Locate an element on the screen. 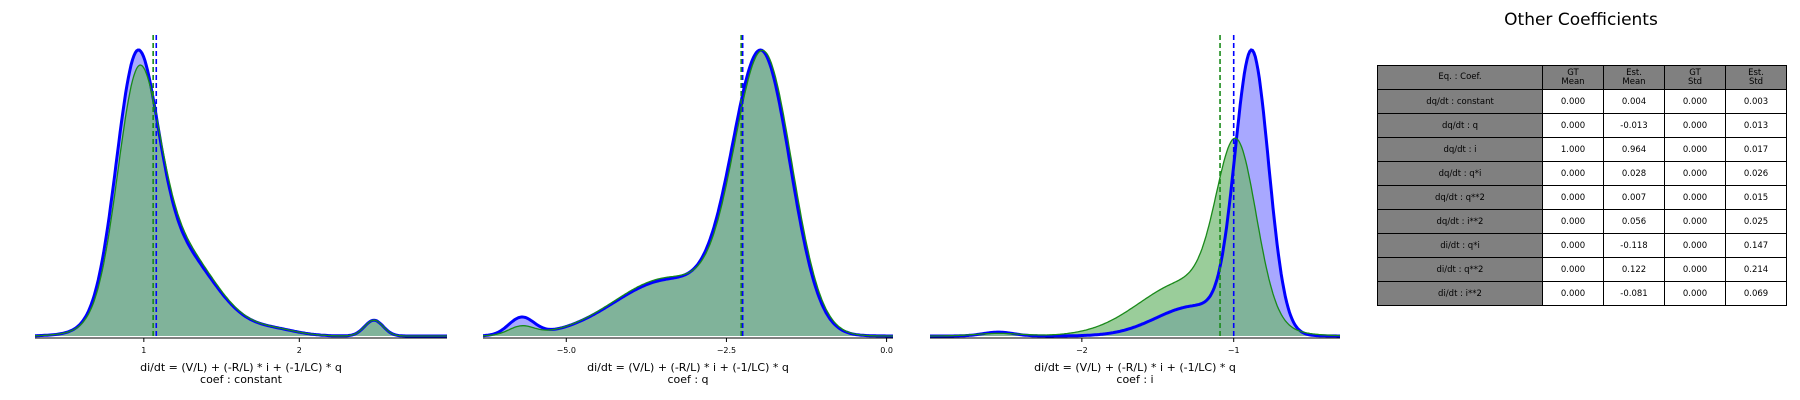 Image resolution: width=1800 pixels, height=400 pixels. table-cell: 0.007 is located at coordinates (1634, 197).